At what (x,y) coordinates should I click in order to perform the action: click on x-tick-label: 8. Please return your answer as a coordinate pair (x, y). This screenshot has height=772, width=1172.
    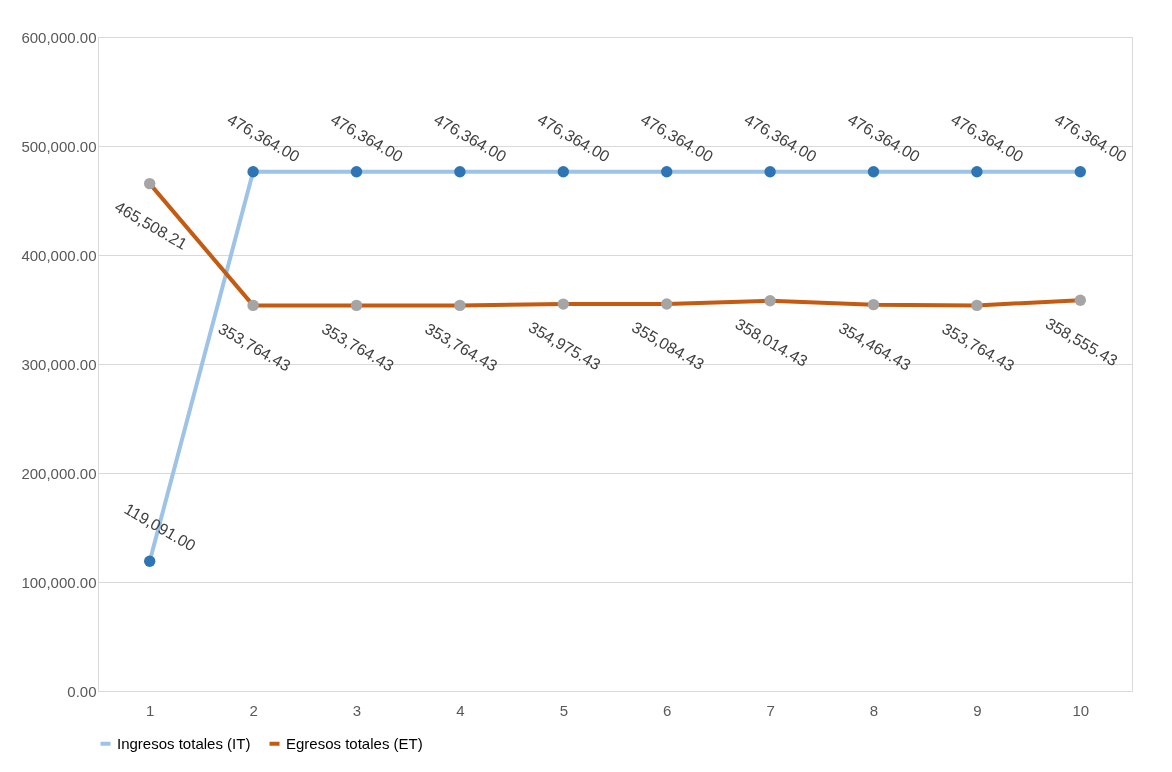
    Looking at the image, I should click on (874, 710).